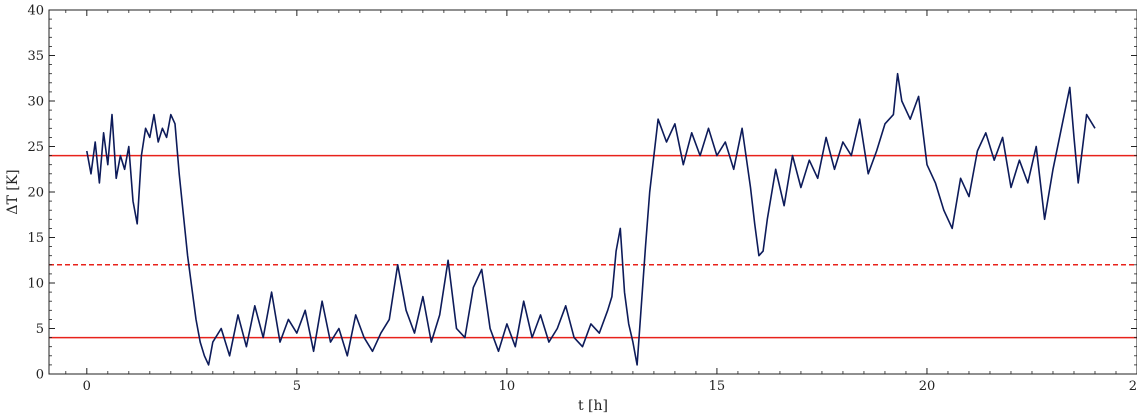 The height and width of the screenshot is (416, 1137). Describe the element at coordinates (593, 406) in the screenshot. I see `x-axis-title: t [h]` at that location.